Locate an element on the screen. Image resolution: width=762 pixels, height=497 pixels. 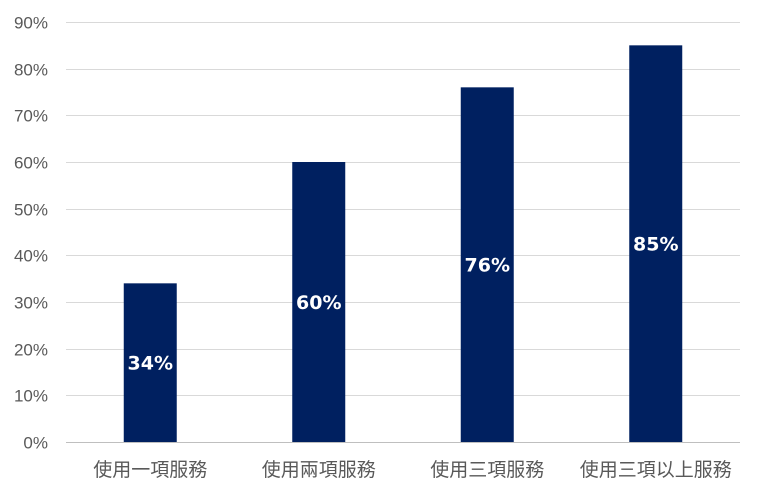
x-category-label: 使用三項以上服務 is located at coordinates (656, 470).